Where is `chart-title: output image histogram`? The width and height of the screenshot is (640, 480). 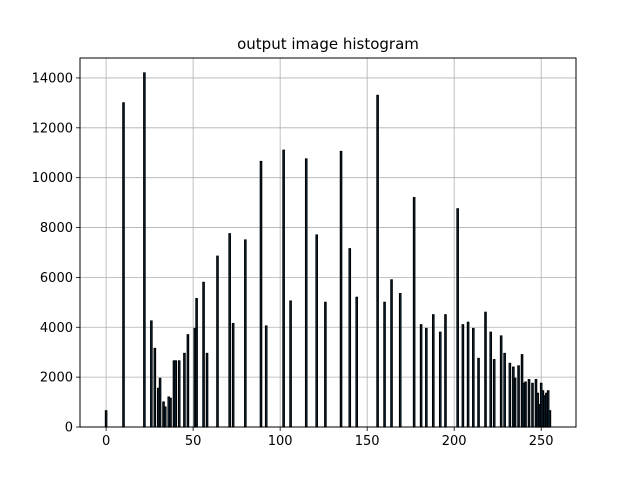
chart-title: output image histogram is located at coordinates (328, 44).